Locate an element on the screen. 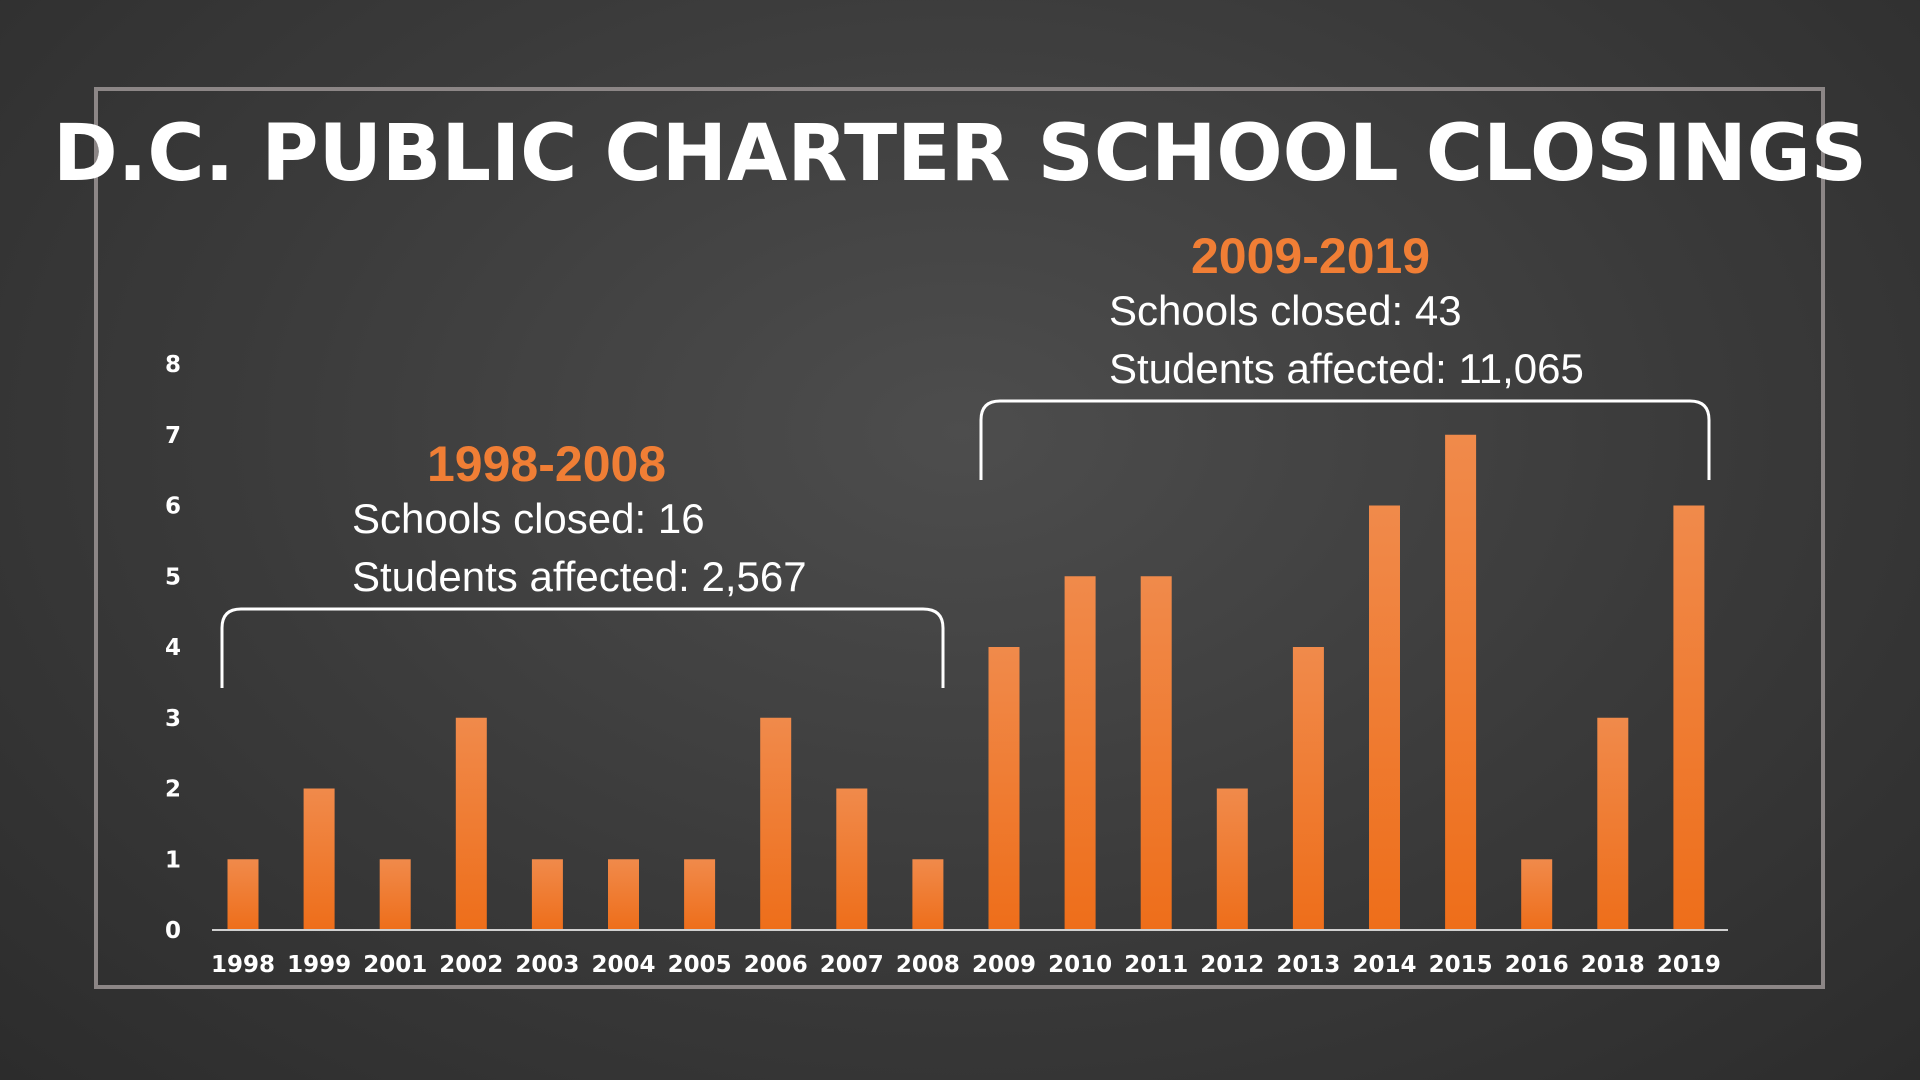  x-tick-label-2001: 2001 is located at coordinates (395, 965).